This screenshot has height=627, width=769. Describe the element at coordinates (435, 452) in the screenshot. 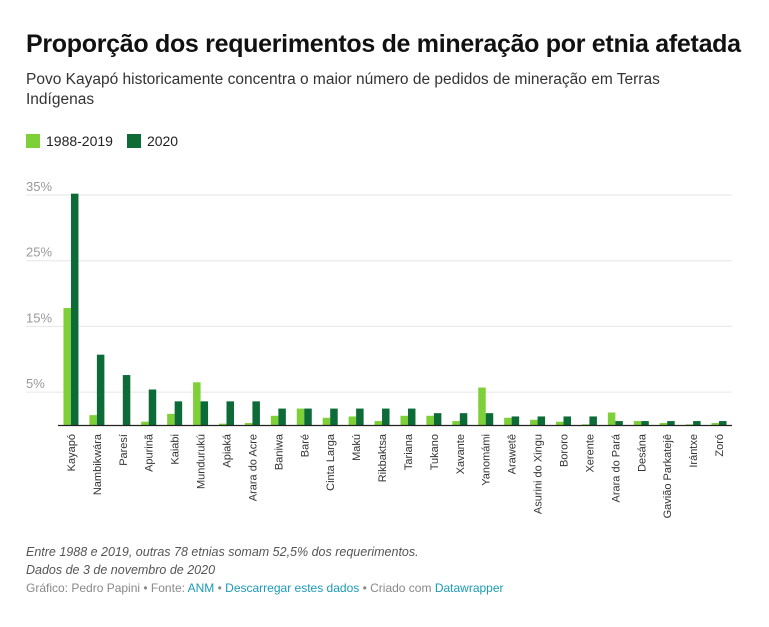

I see `x-tick-label: Tukano` at that location.